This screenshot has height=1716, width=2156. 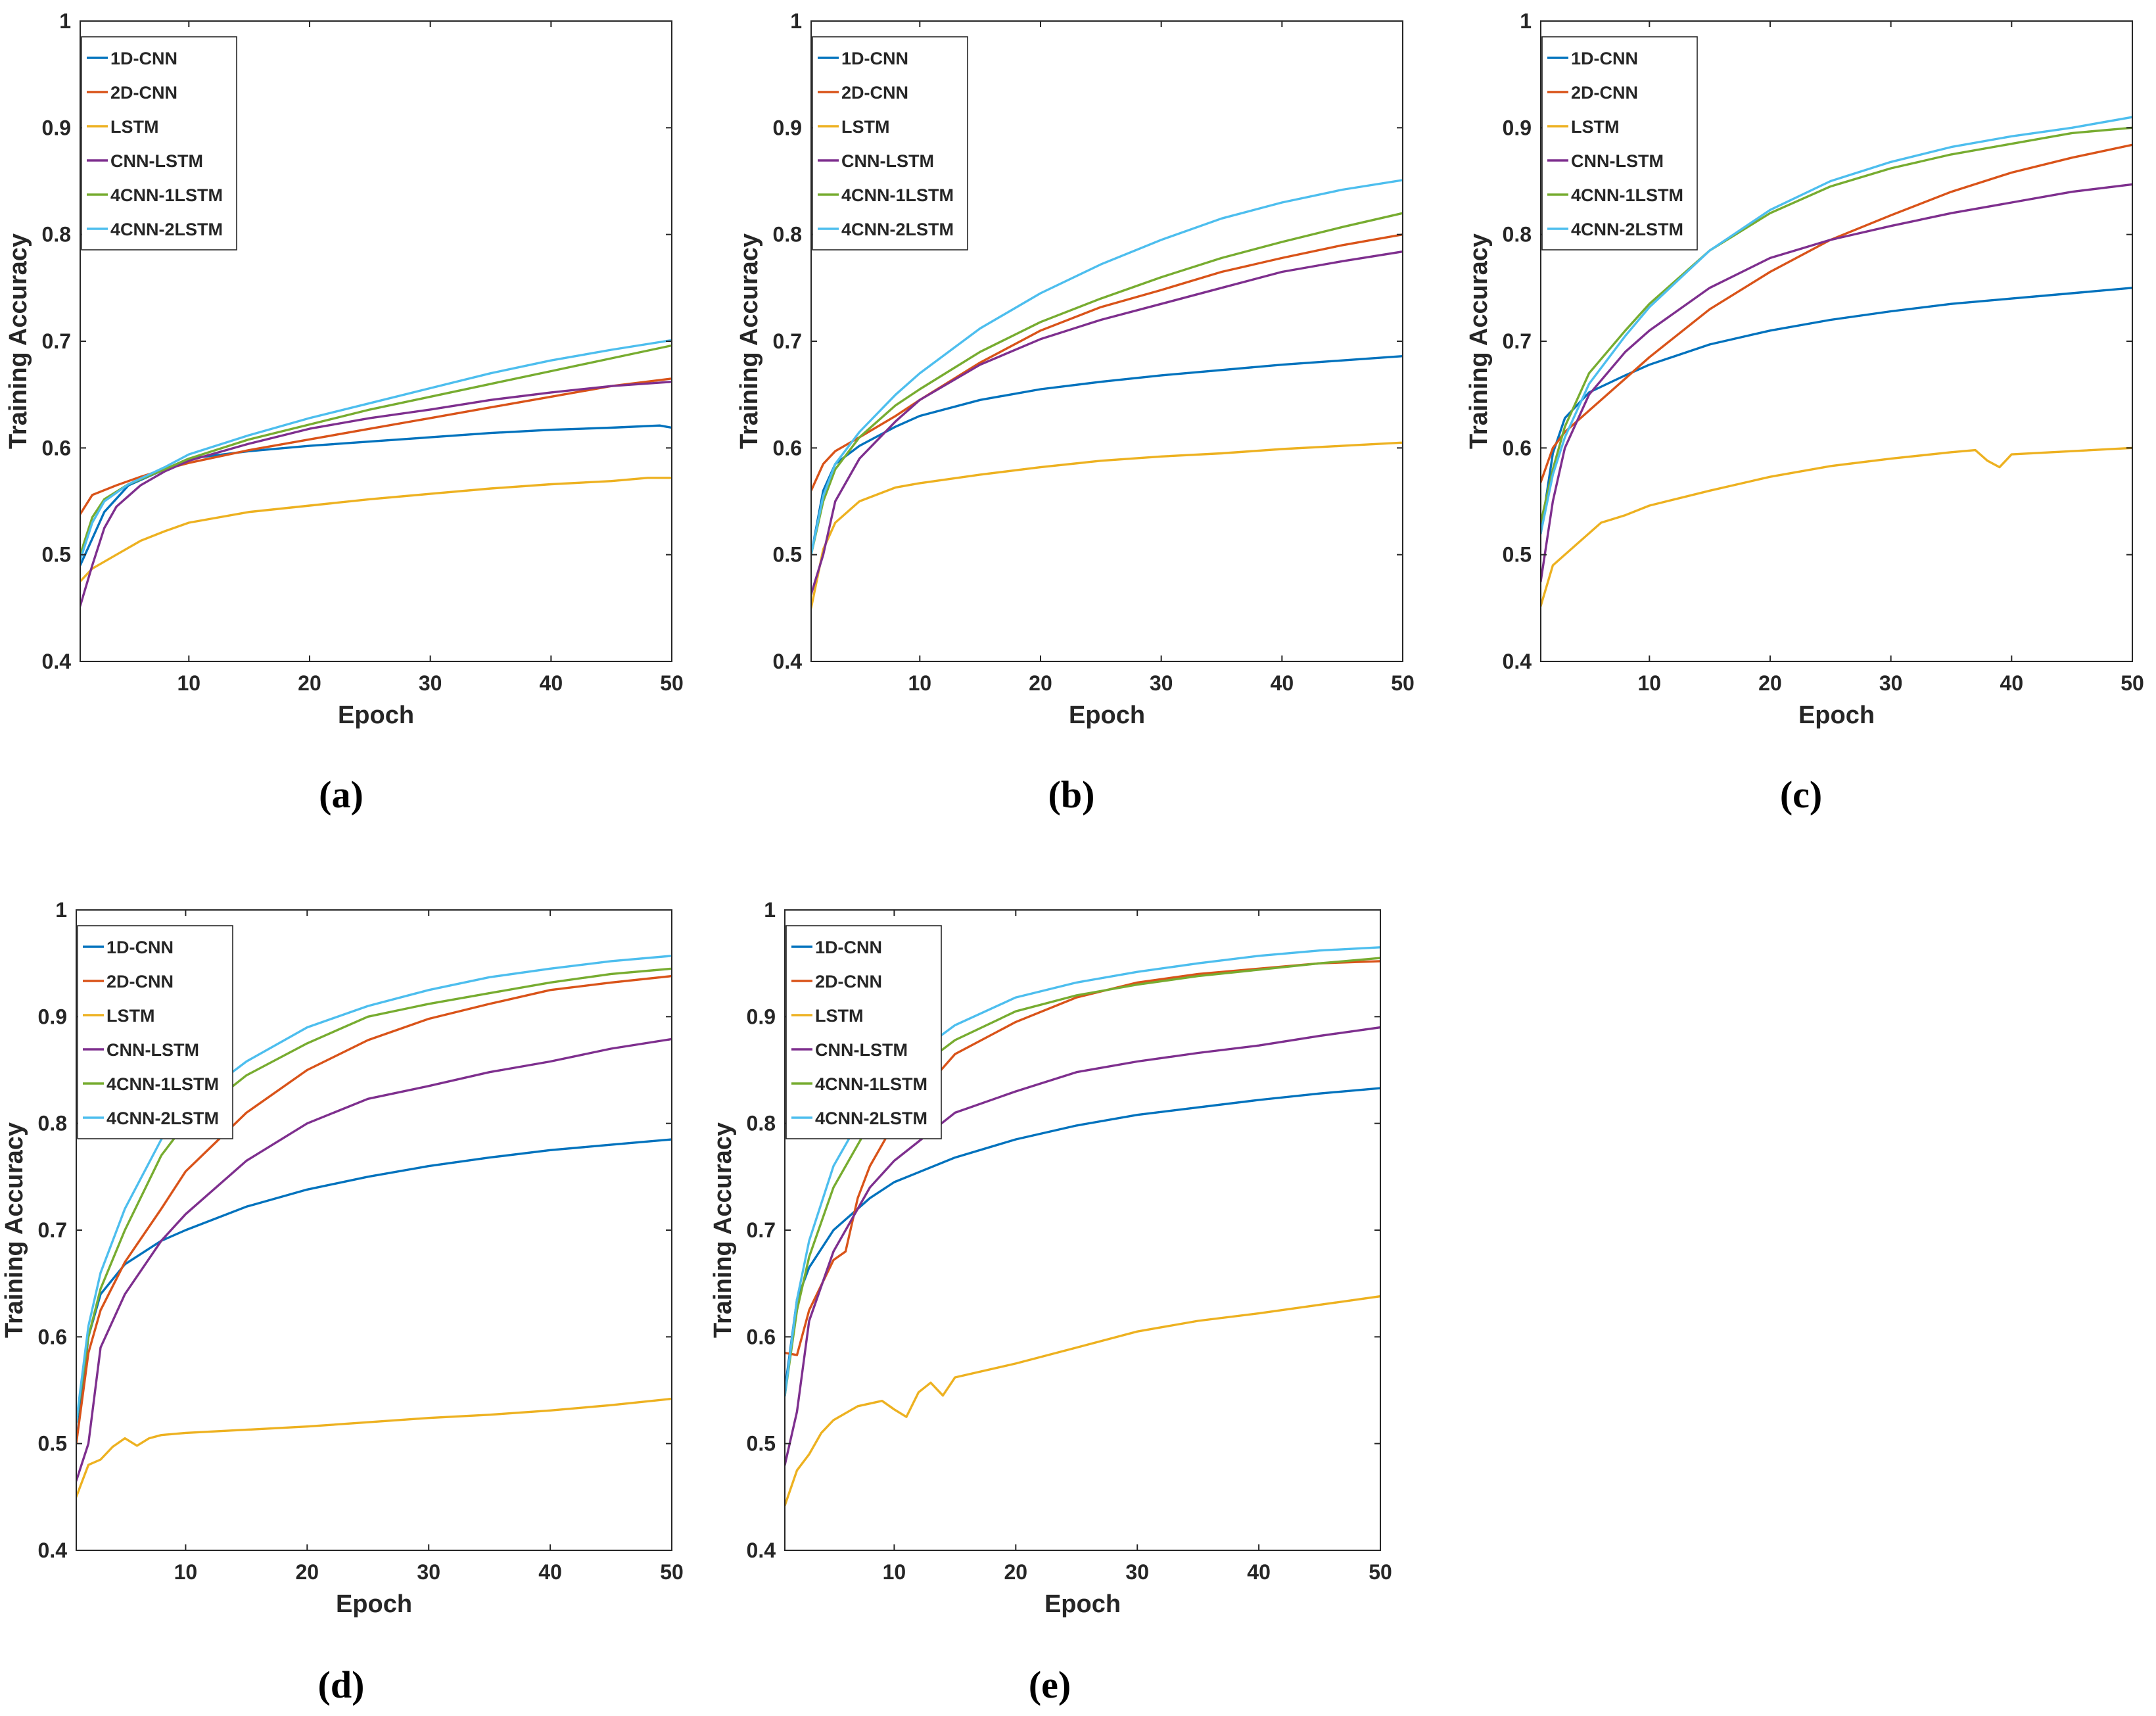 What do you see at coordinates (1801, 795) in the screenshot?
I see `panel-label: (c)` at bounding box center [1801, 795].